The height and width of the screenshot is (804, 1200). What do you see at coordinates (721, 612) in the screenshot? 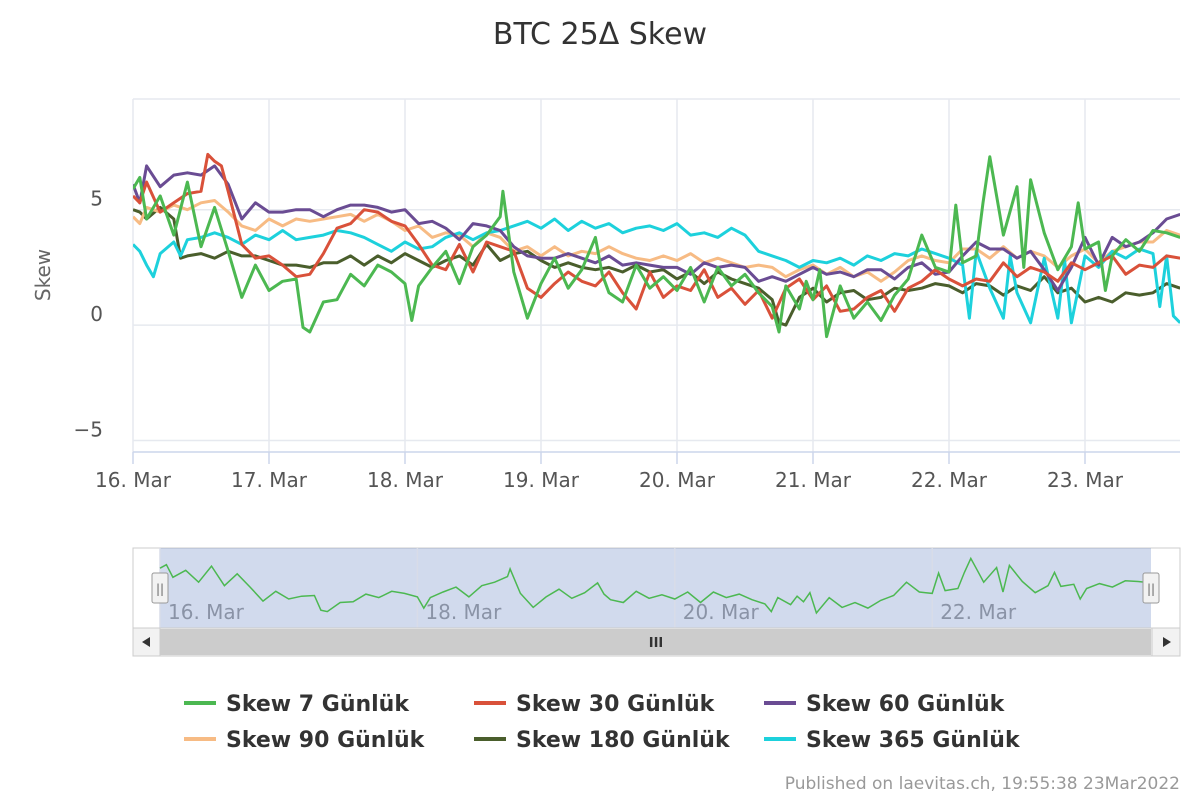
I see `navigator-label: 20. Mar` at bounding box center [721, 612].